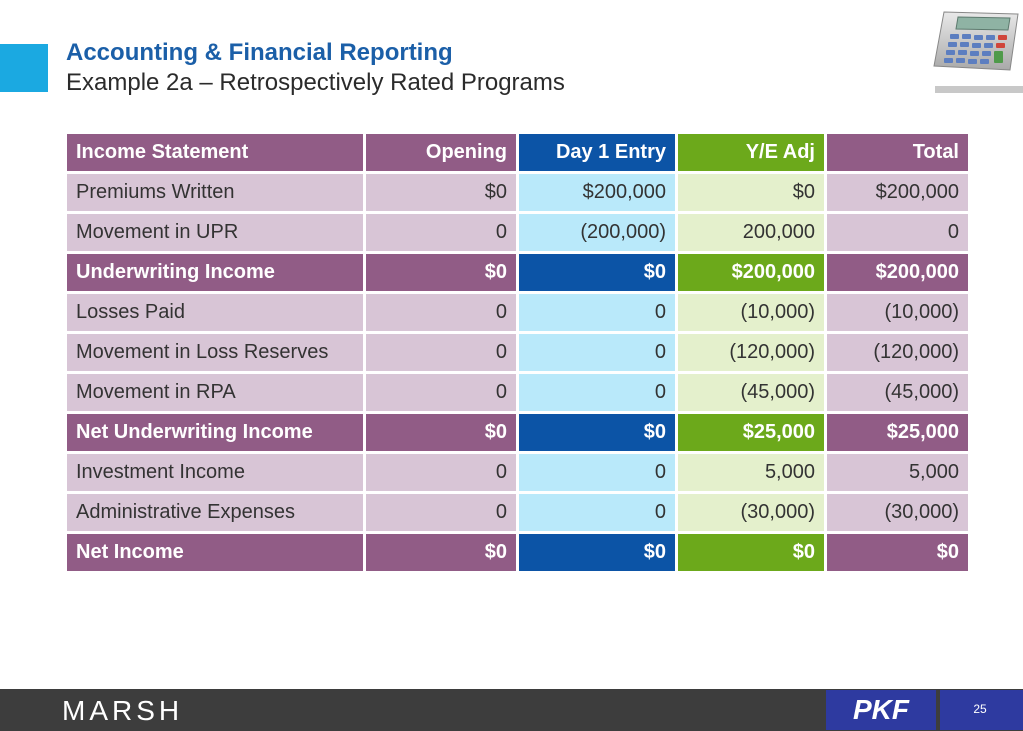 This screenshot has width=1023, height=731. I want to click on cell-total: 5,000, so click(897, 472).